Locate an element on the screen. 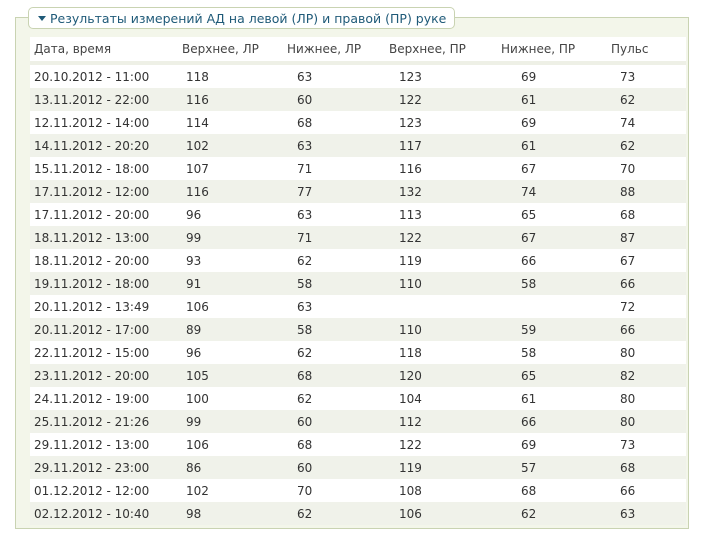 The image size is (708, 549). cell-pulse: 80 is located at coordinates (648, 421).